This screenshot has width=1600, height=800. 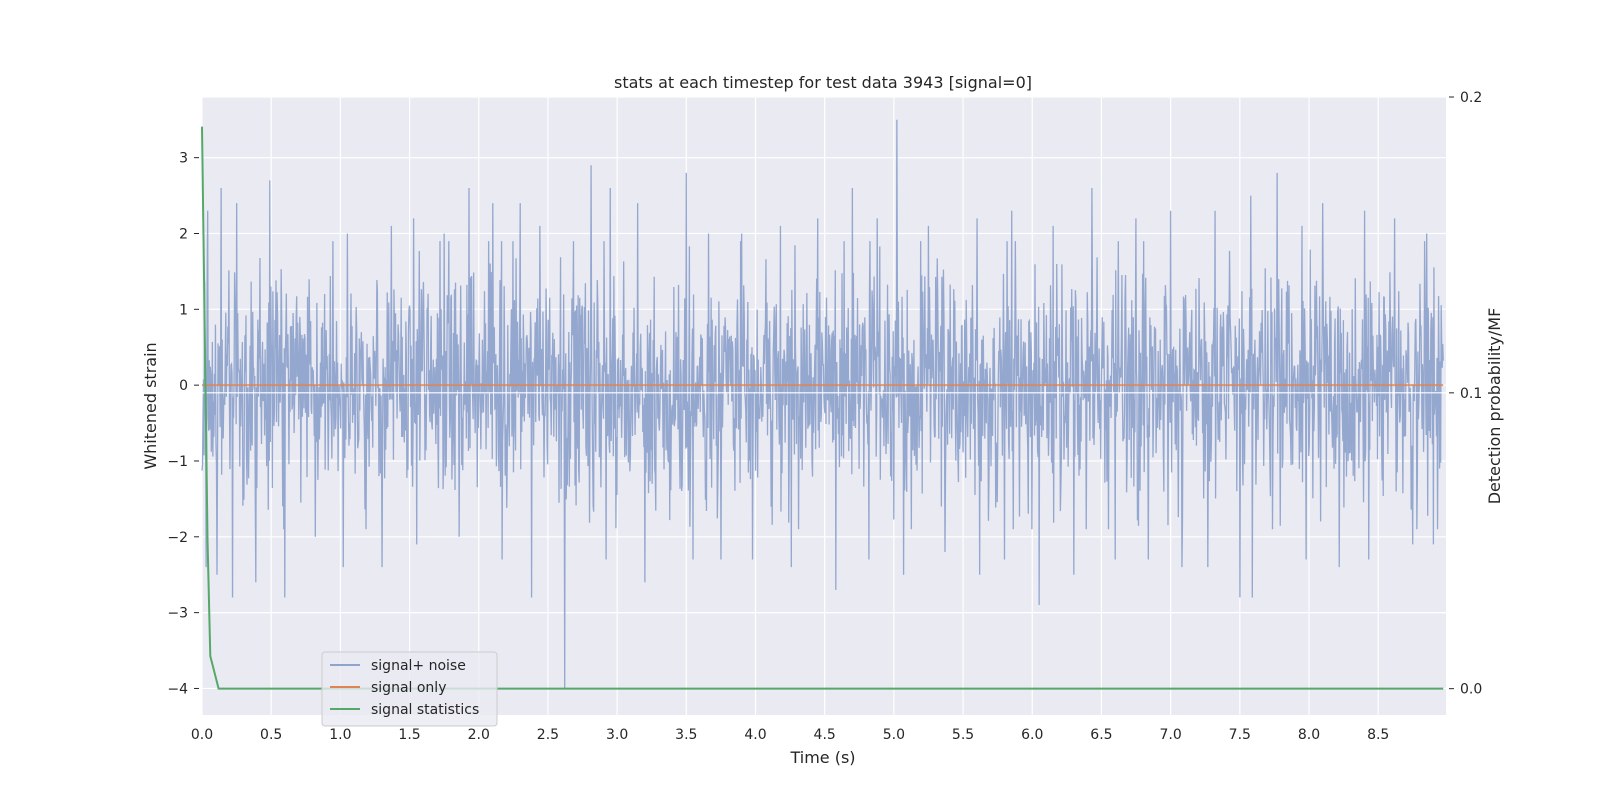 What do you see at coordinates (548, 735) in the screenshot?
I see `x-tick-label: 2.5` at bounding box center [548, 735].